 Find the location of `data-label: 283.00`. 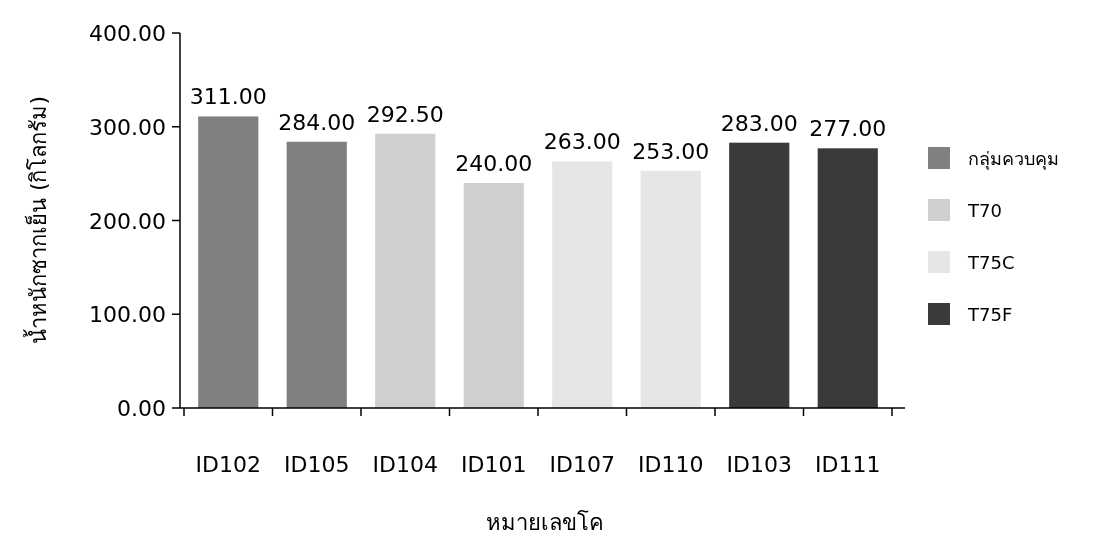

data-label: 283.00 is located at coordinates (759, 123).